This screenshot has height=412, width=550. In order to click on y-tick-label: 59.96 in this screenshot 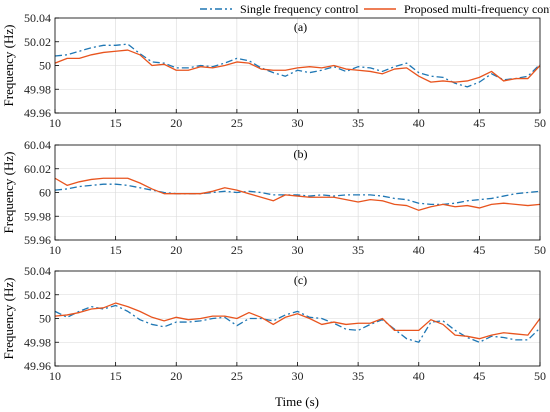, I will do `click(37, 240)`.